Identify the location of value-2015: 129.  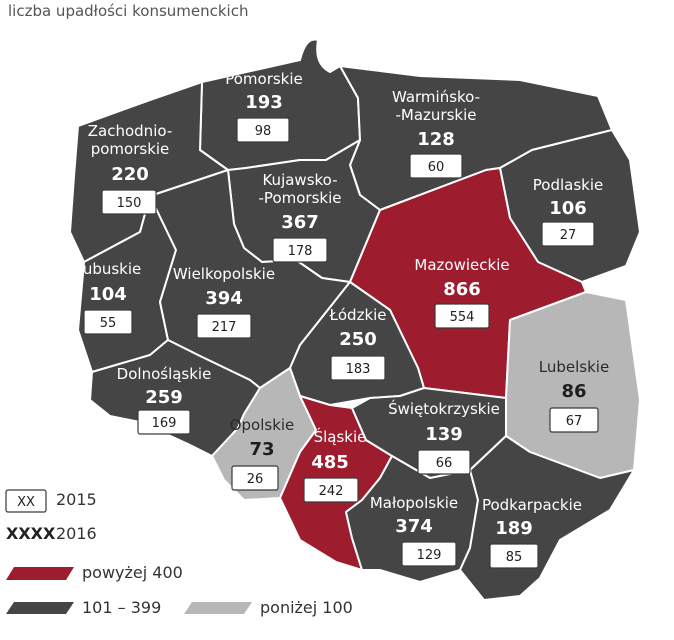
(429, 555).